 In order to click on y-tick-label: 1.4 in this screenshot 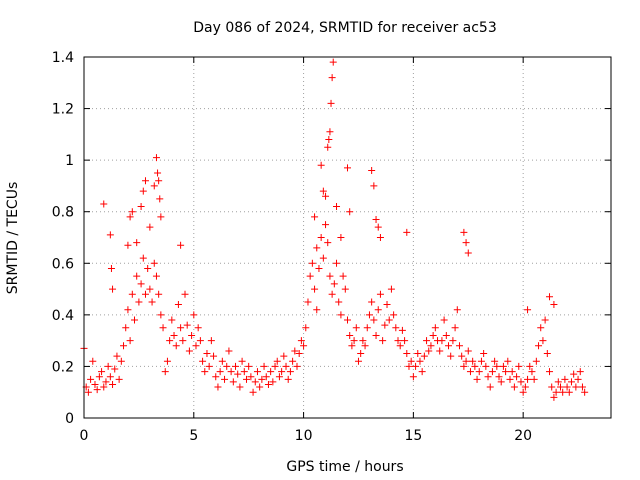, I will do `click(63, 58)`.